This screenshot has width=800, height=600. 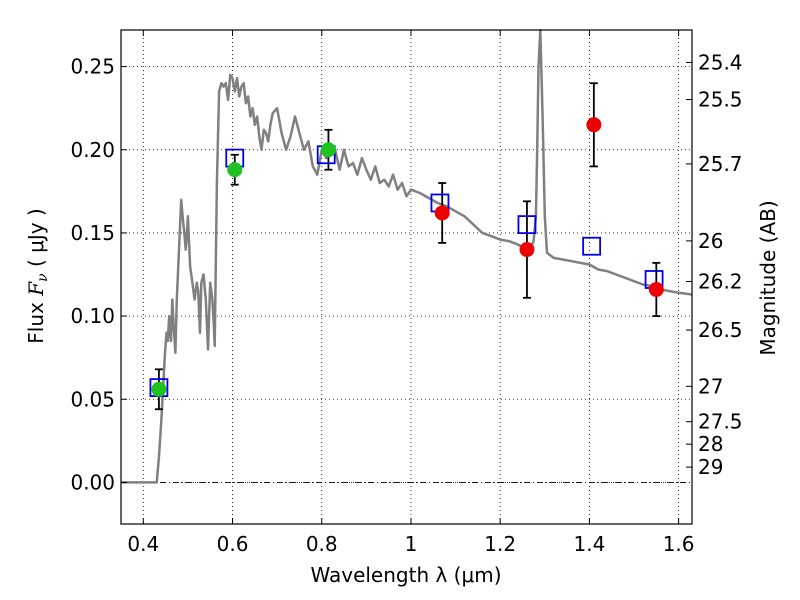 What do you see at coordinates (710, 241) in the screenshot?
I see `magnitude-tick-label: 26` at bounding box center [710, 241].